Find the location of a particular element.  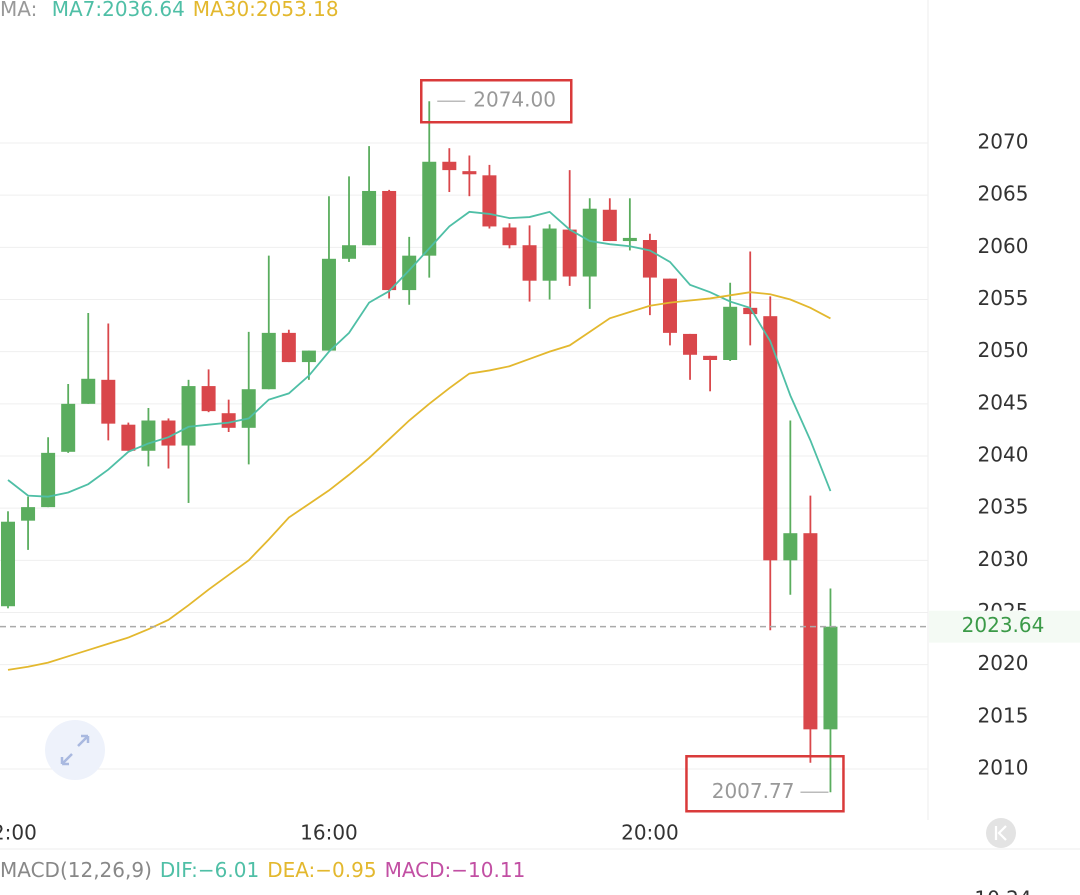

ma-legend: MA: MA7:2036.64 MA30:2053.18 is located at coordinates (173, 10).